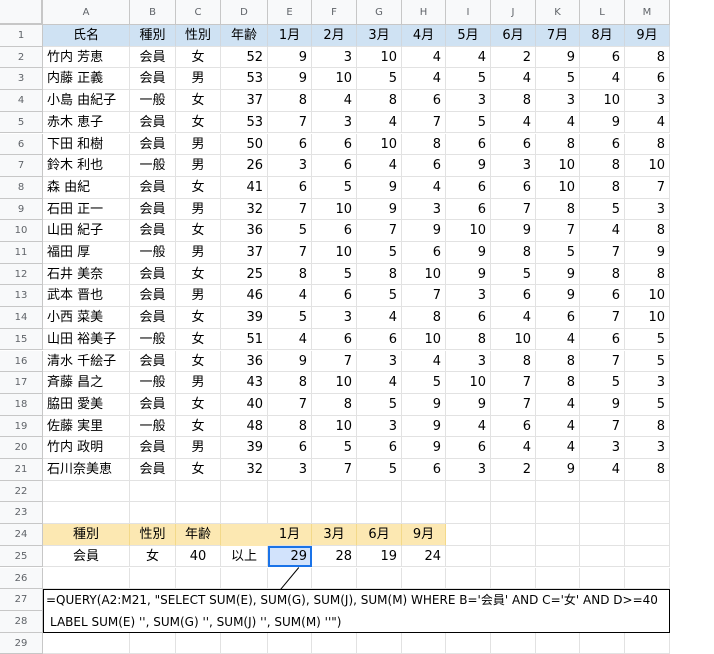  Describe the element at coordinates (244, 253) in the screenshot. I see `table-cell: 37` at that location.